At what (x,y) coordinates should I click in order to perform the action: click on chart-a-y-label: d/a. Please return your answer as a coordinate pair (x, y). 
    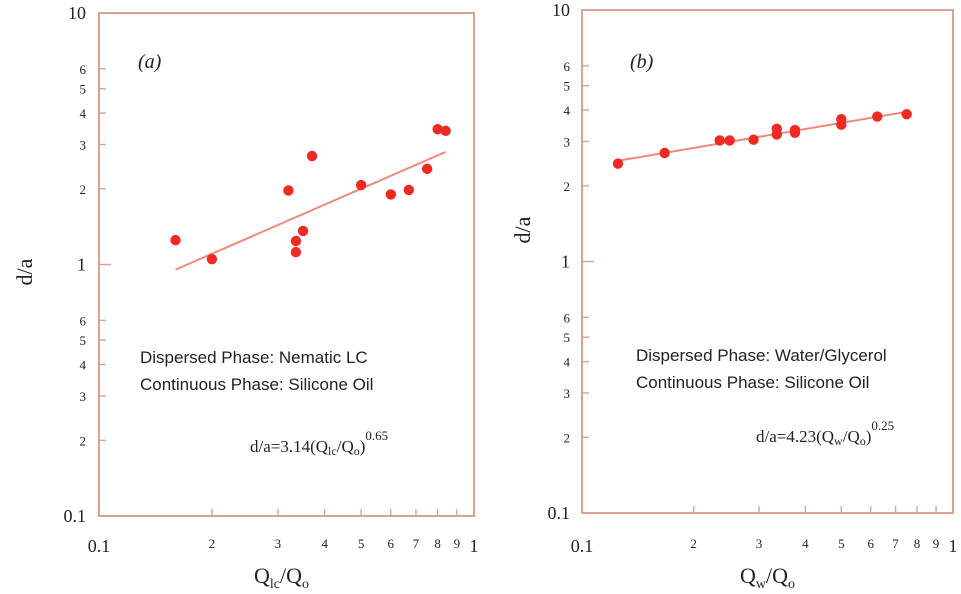
    Looking at the image, I should click on (24, 271).